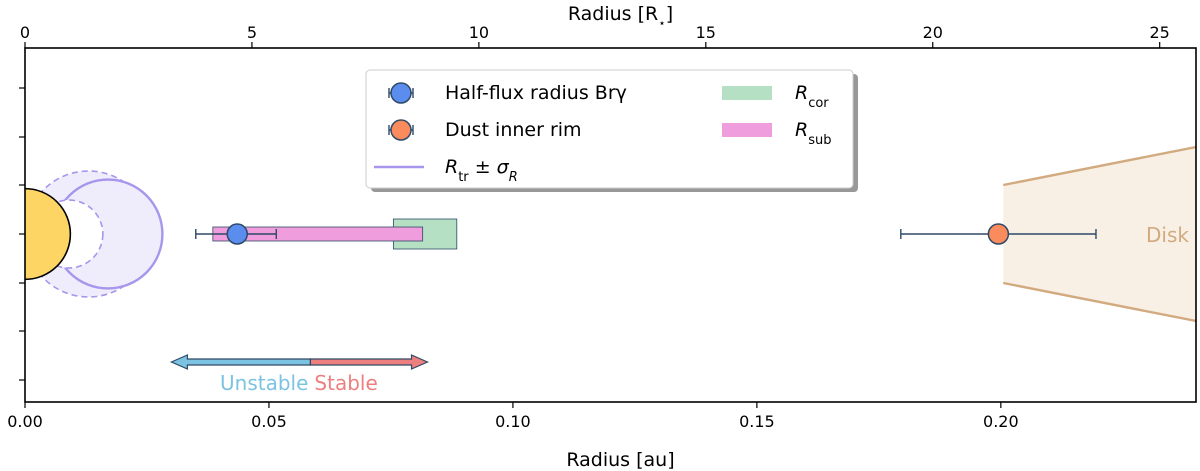  Describe the element at coordinates (48, 234) in the screenshot. I see `star` at that location.